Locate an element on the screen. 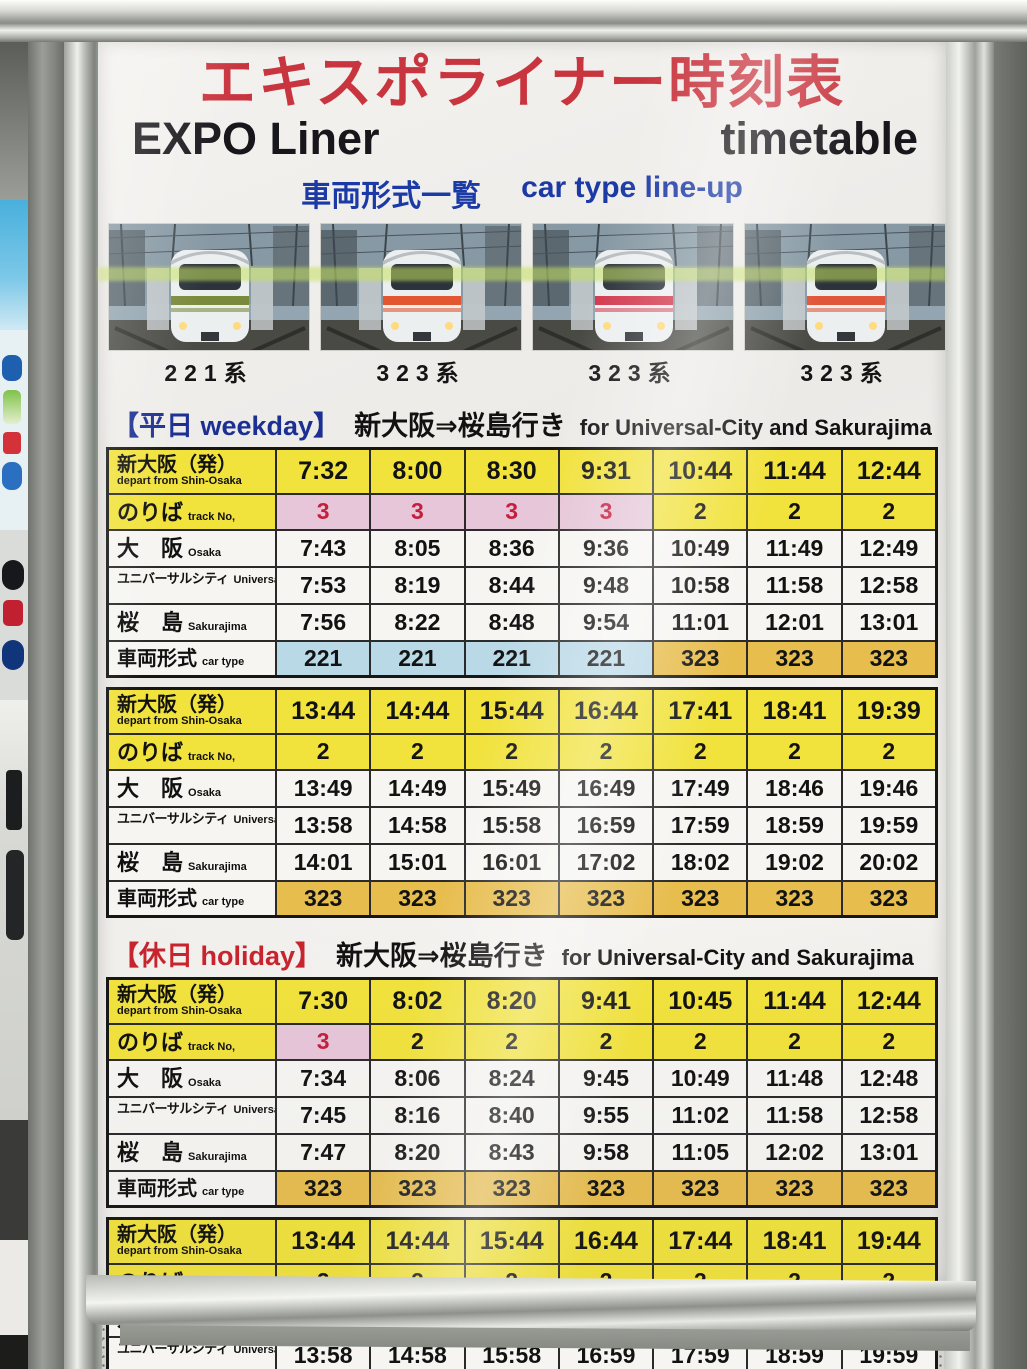 This screenshot has height=1369, width=1027. time-cell: 8:06 is located at coordinates (416, 1078).